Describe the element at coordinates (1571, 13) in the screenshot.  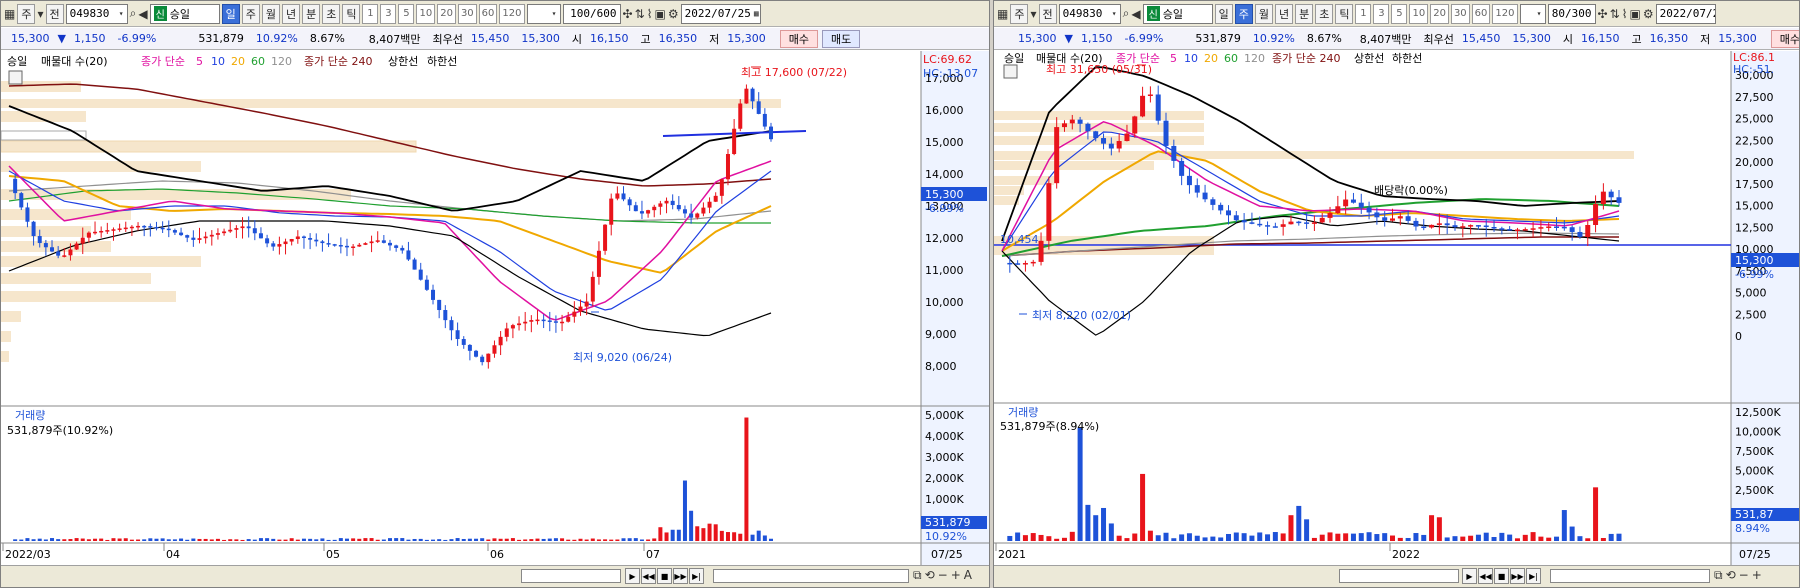
I see `bar-count-input: 80/300` at that location.